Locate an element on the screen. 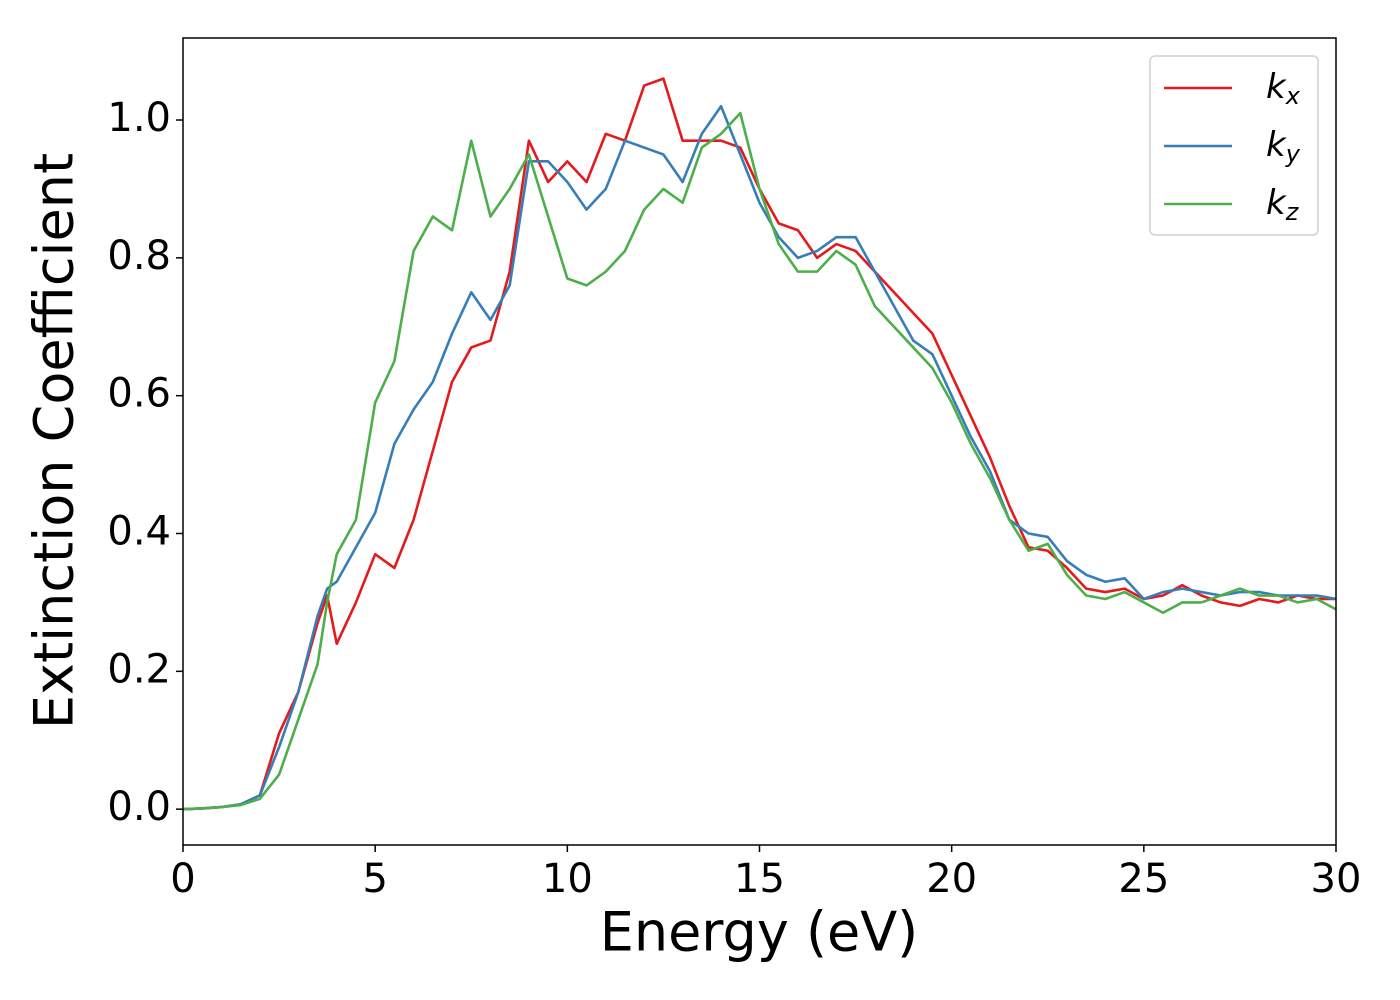  y-tick-label: 0.4 is located at coordinates (139, 532).